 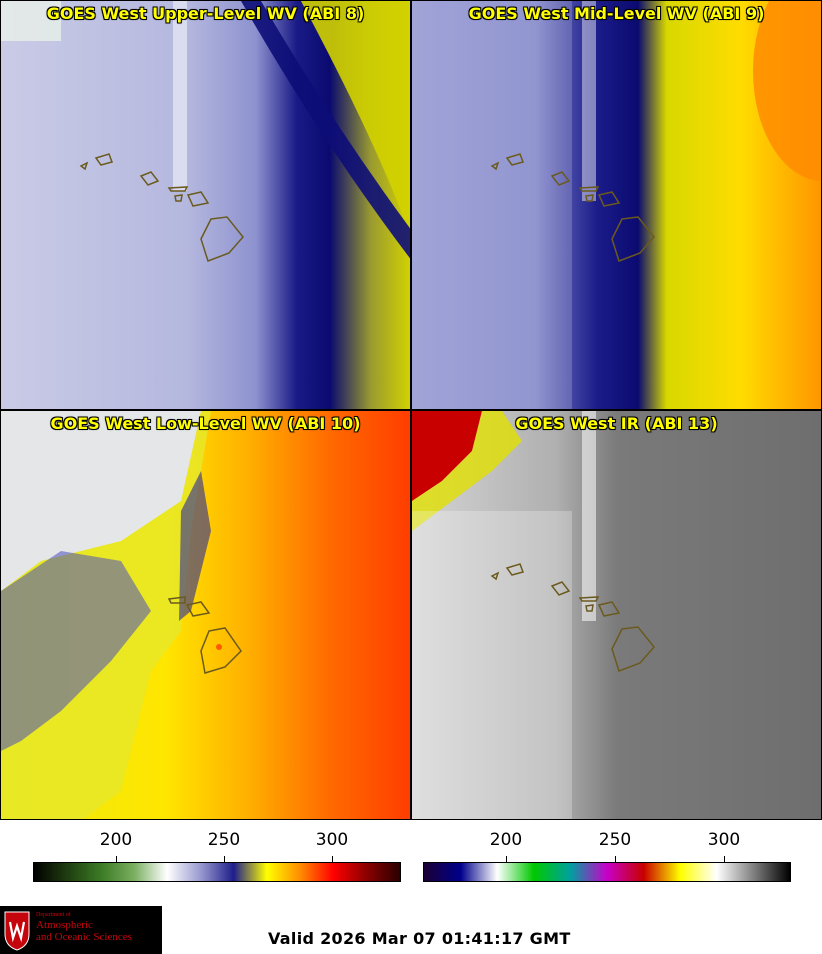 What do you see at coordinates (607, 872) in the screenshot?
I see `ir-colorbar` at bounding box center [607, 872].